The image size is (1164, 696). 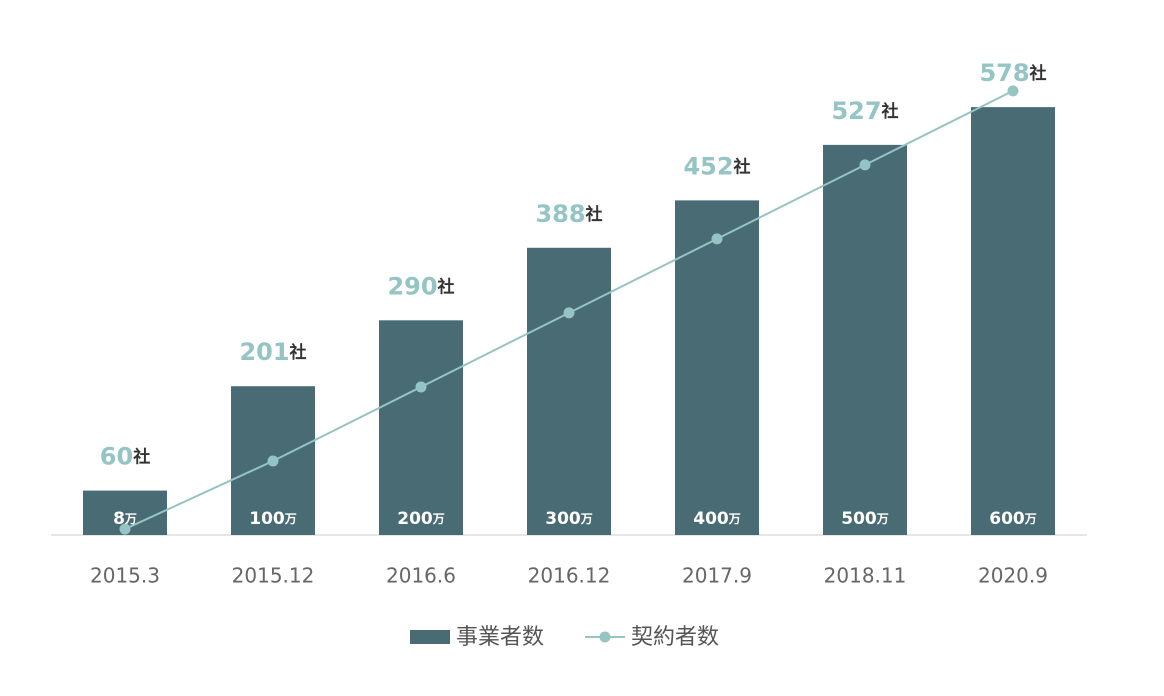 I want to click on bar-value-label: 527社, so click(x=864, y=111).